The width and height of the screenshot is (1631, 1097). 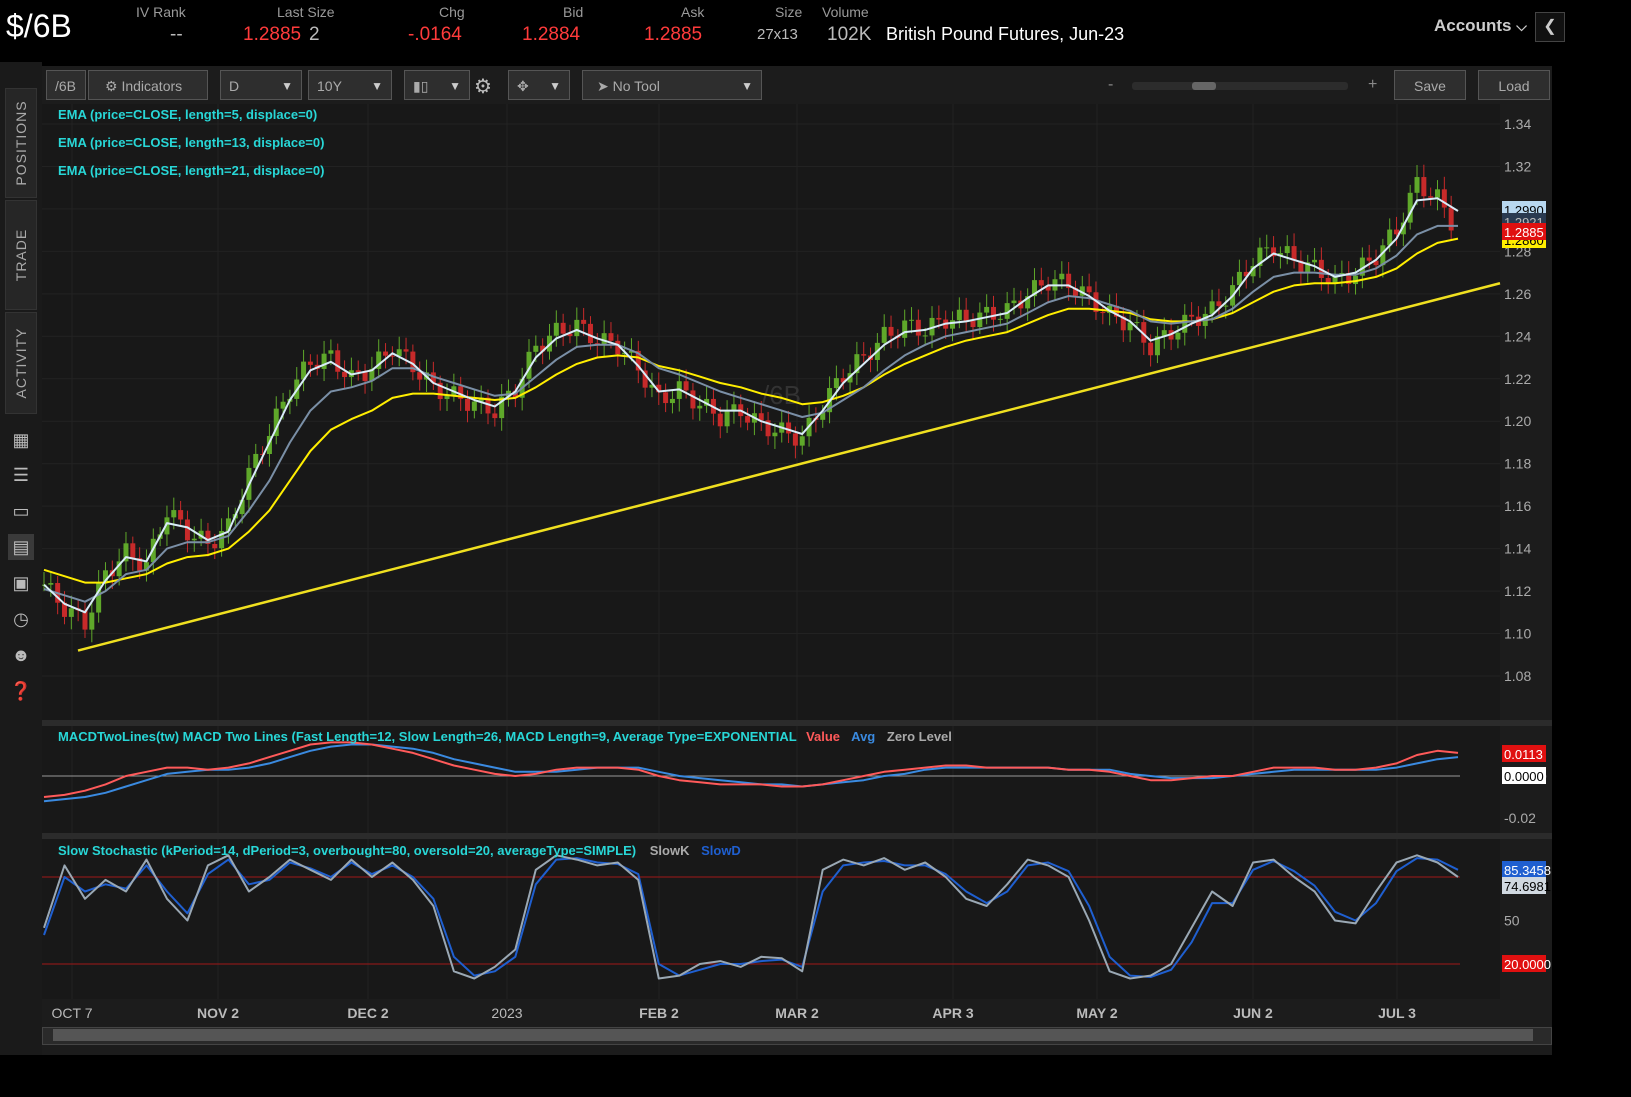 What do you see at coordinates (1517, 336) in the screenshot?
I see `price-tick-label: 1.24` at bounding box center [1517, 336].